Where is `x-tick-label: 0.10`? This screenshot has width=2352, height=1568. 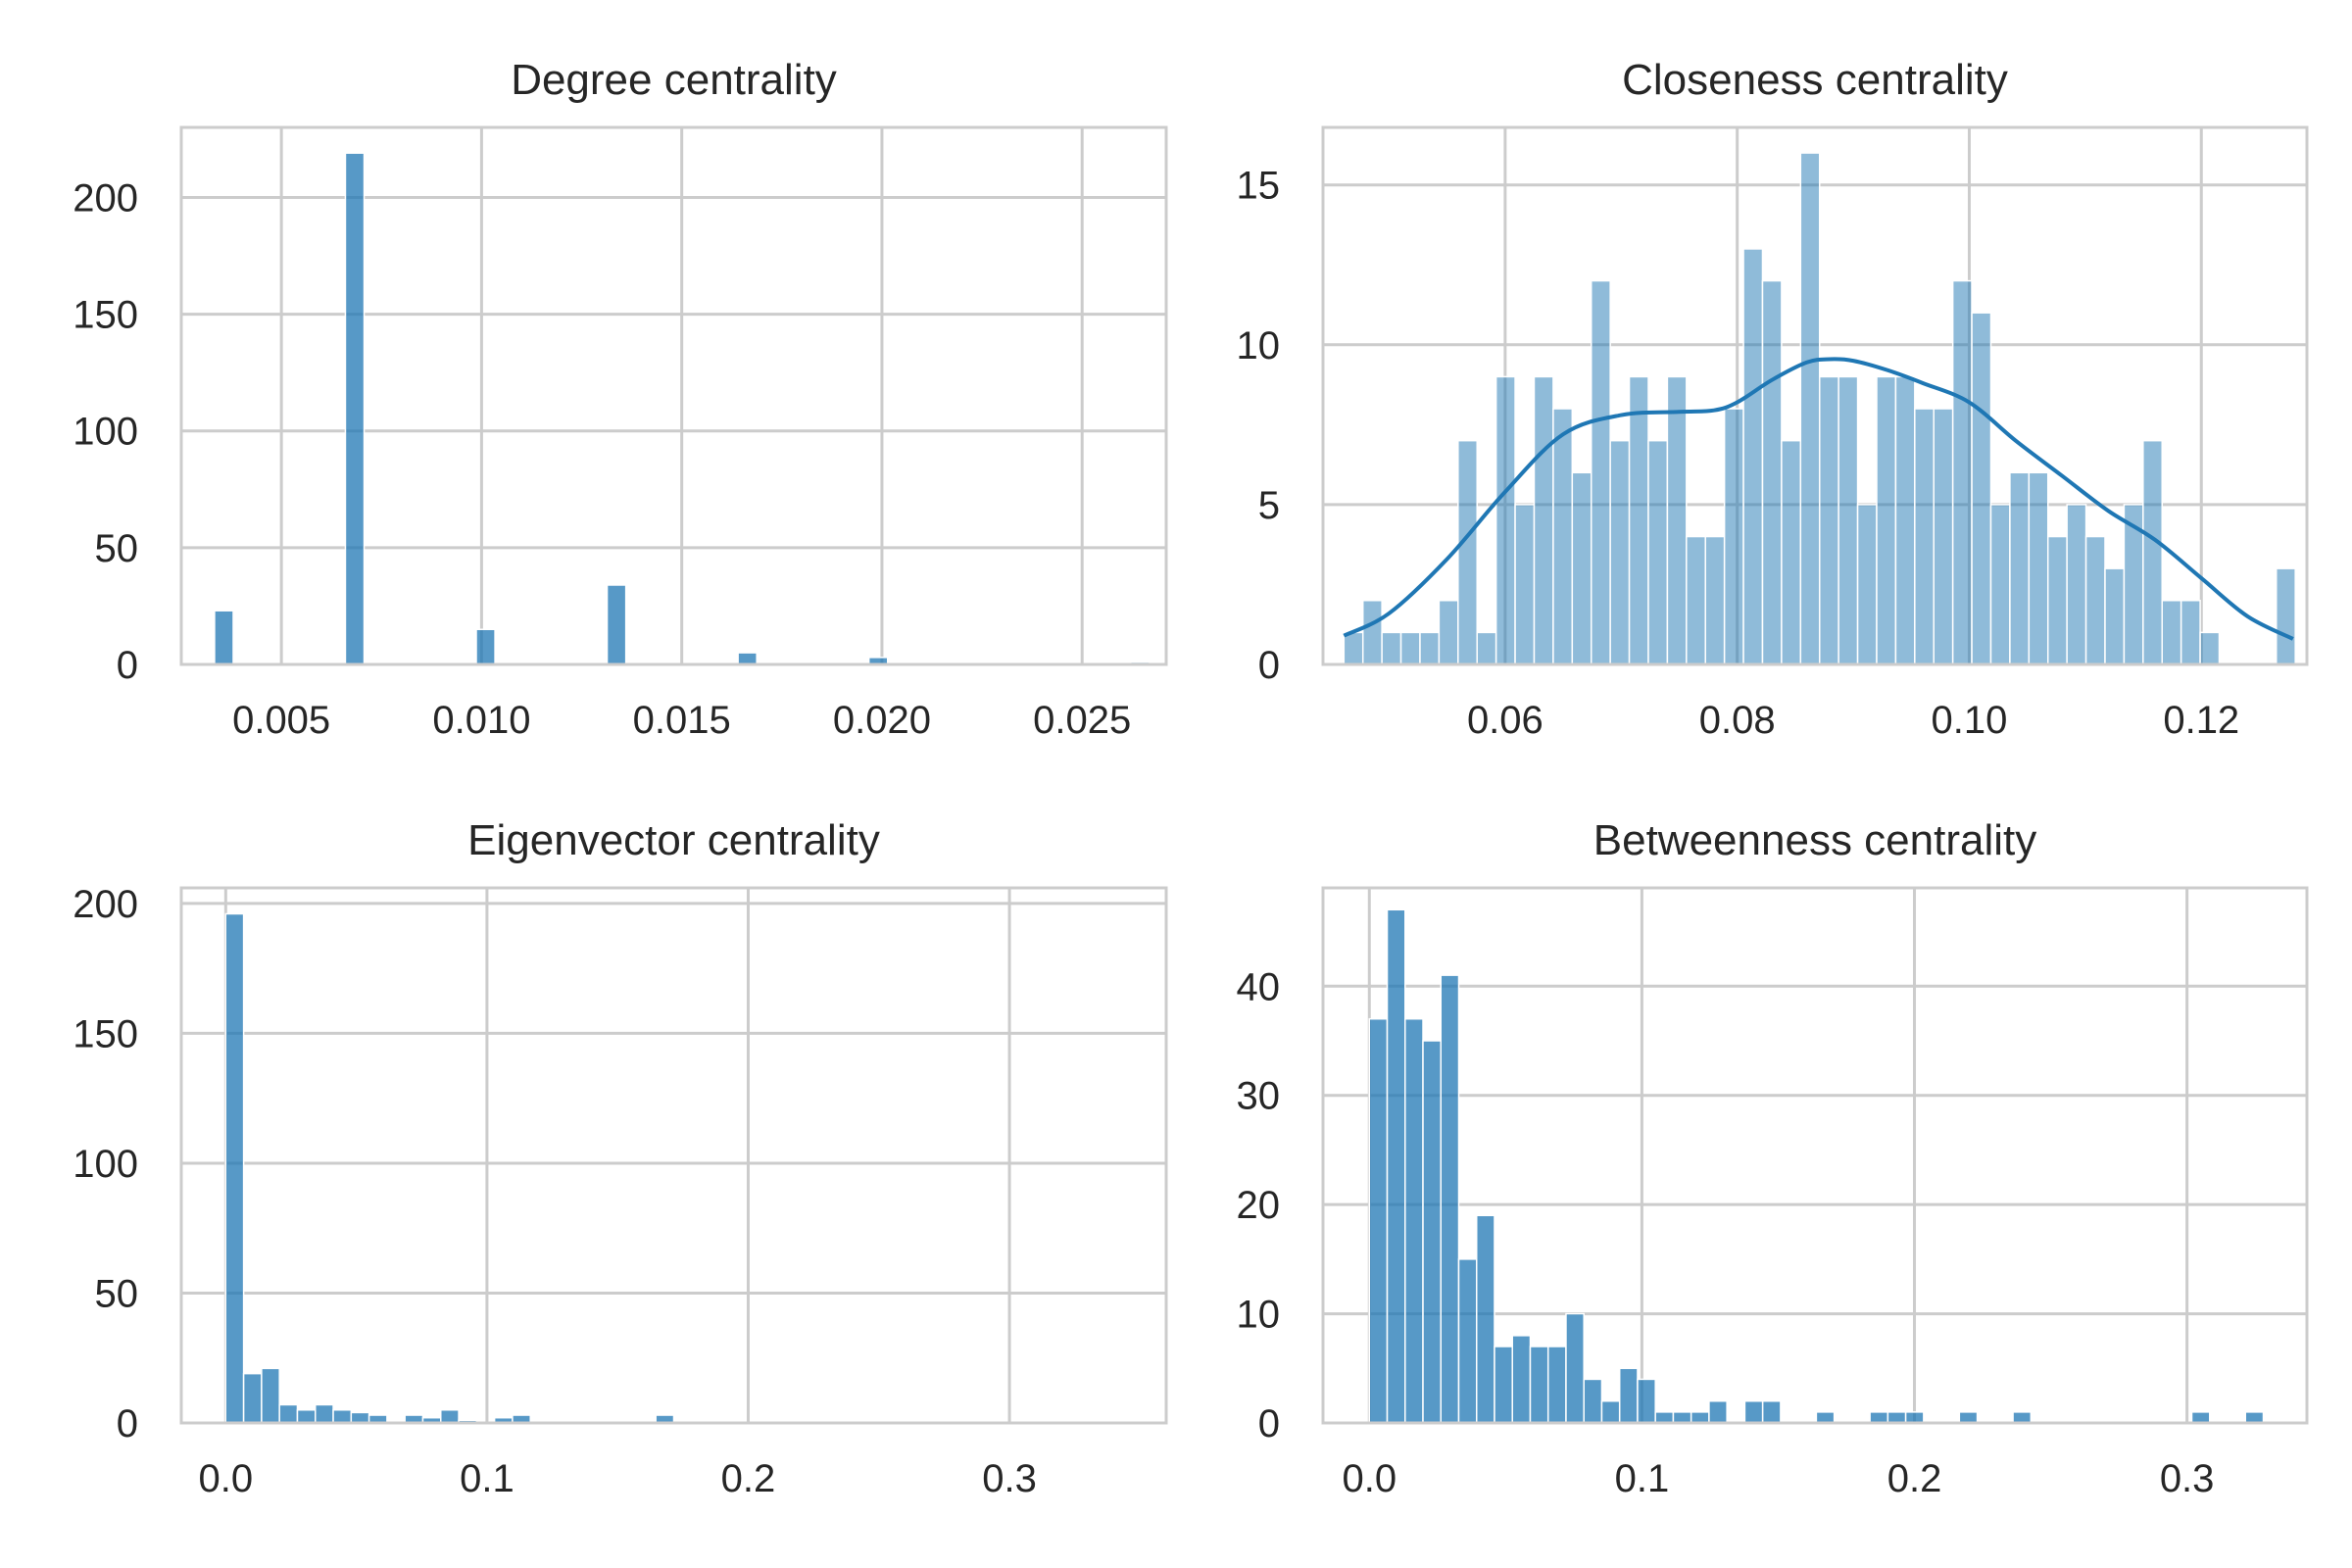
x-tick-label: 0.10 is located at coordinates (1970, 720).